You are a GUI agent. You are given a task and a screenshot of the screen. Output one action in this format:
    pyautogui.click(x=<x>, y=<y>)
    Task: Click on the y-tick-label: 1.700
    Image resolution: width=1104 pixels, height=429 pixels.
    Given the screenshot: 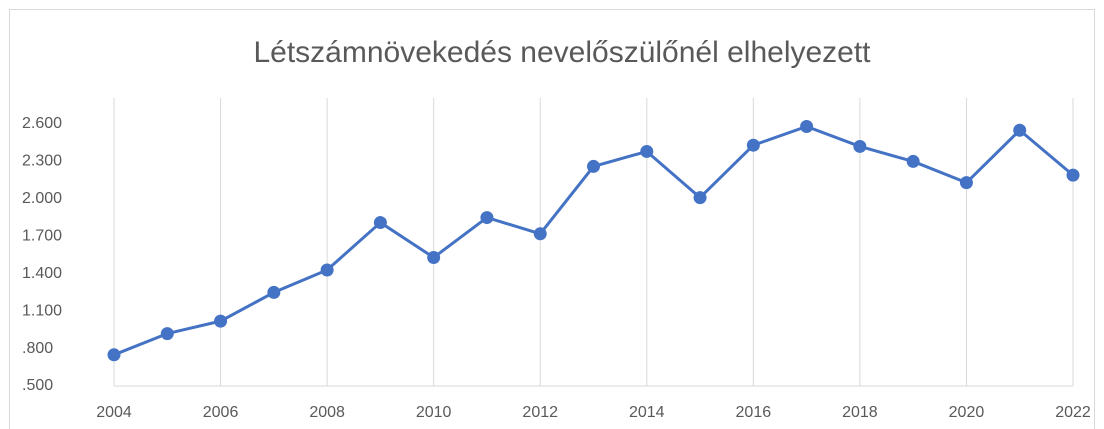 What is the action you would take?
    pyautogui.click(x=42, y=236)
    